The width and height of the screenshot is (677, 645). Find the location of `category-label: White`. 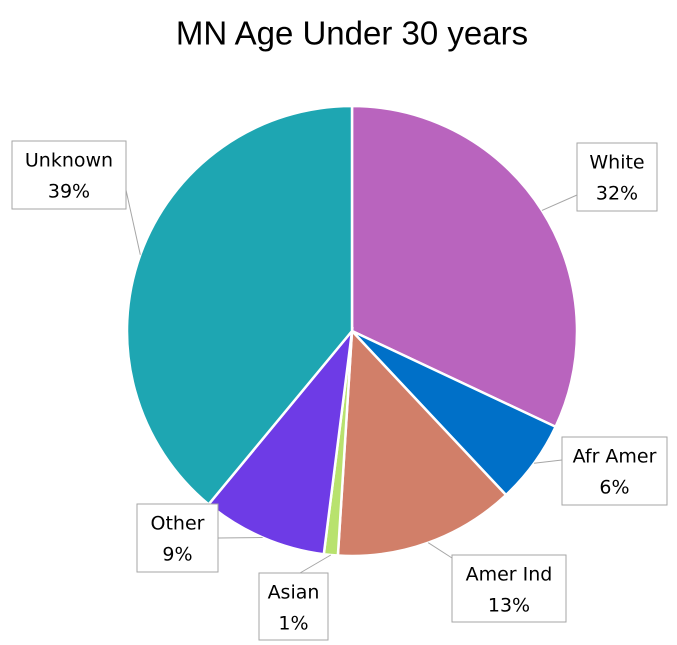

category-label: White is located at coordinates (616, 163).